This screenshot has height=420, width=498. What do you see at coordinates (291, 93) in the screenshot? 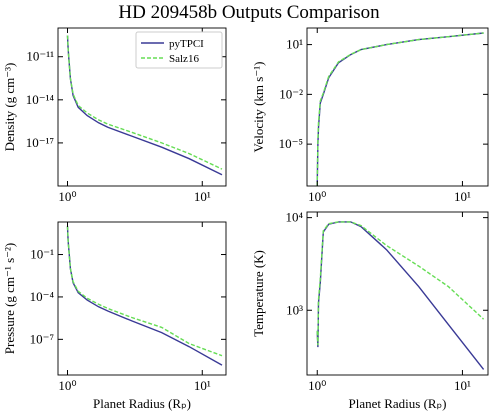
I see `y-tick-label: 10⁻²` at bounding box center [291, 93].